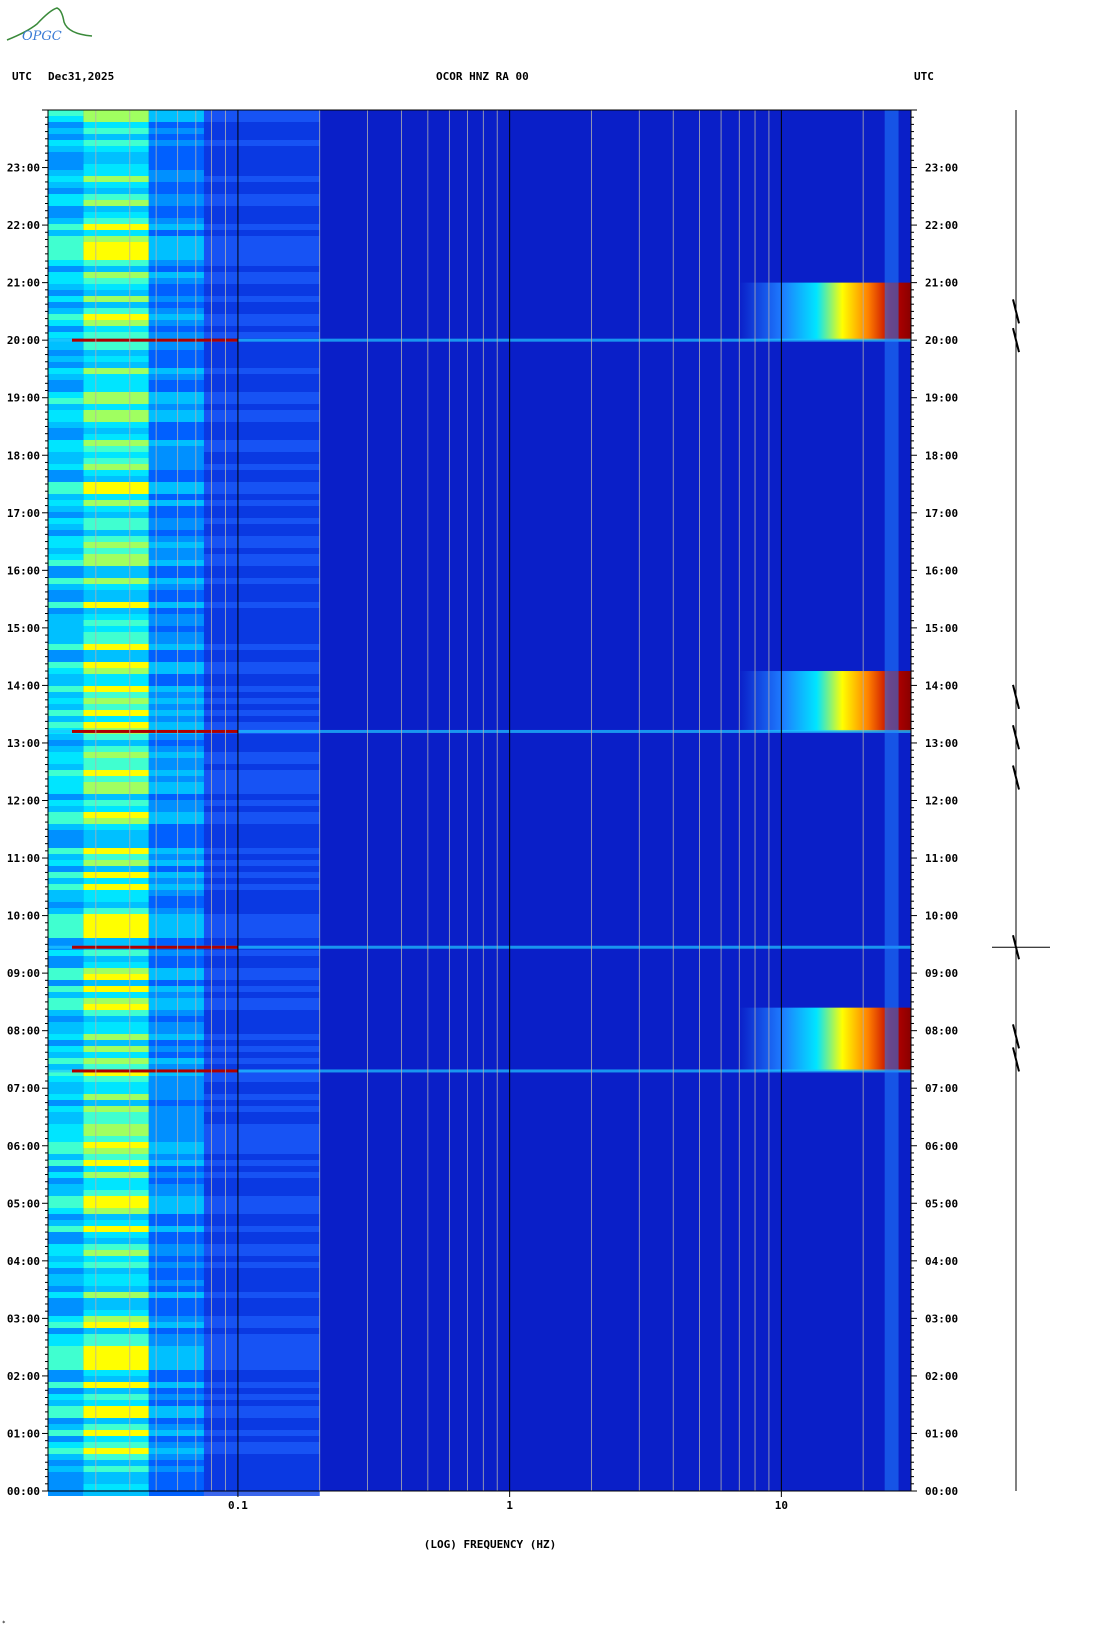 This screenshot has height=1634, width=1102. Describe the element at coordinates (23, 1088) in the screenshot. I see `y-tick-label-left: 07:00` at that location.